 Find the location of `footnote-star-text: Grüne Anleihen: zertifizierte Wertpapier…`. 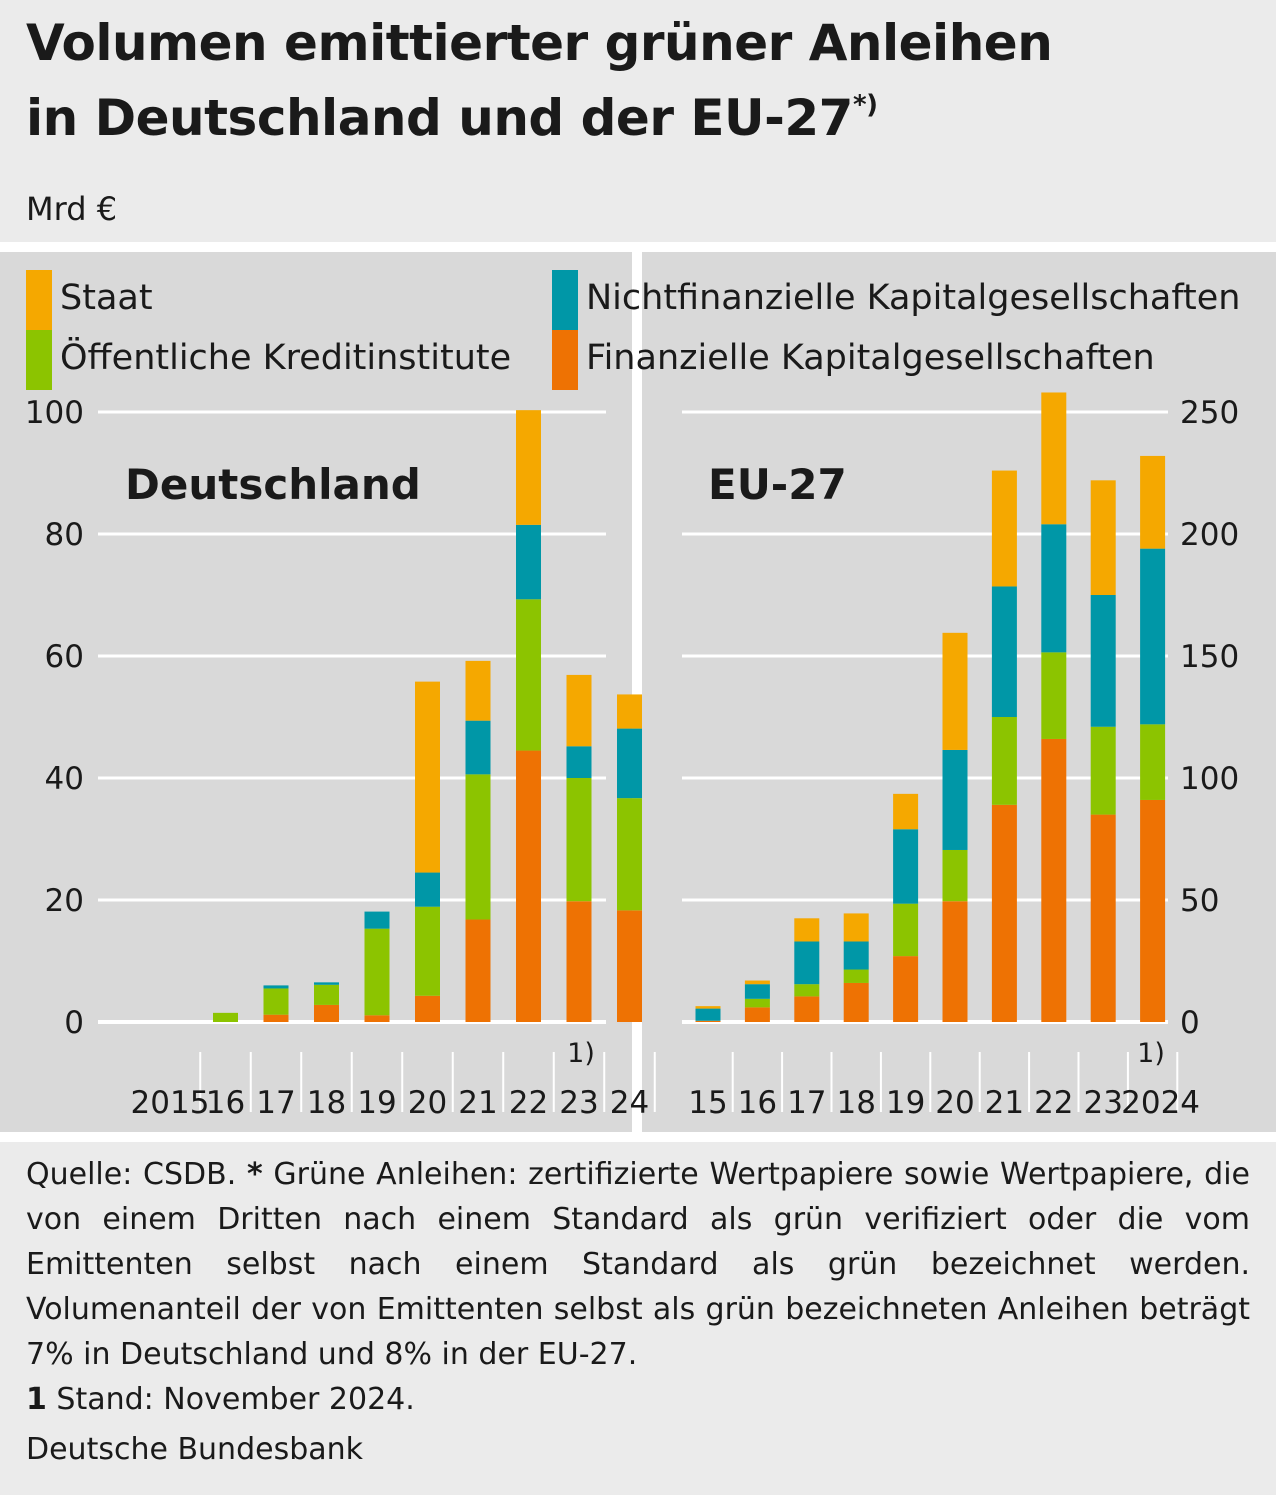

footnote-star-text: Grüne Anleihen: zertifizierte Wertpapier… is located at coordinates (638, 1264).